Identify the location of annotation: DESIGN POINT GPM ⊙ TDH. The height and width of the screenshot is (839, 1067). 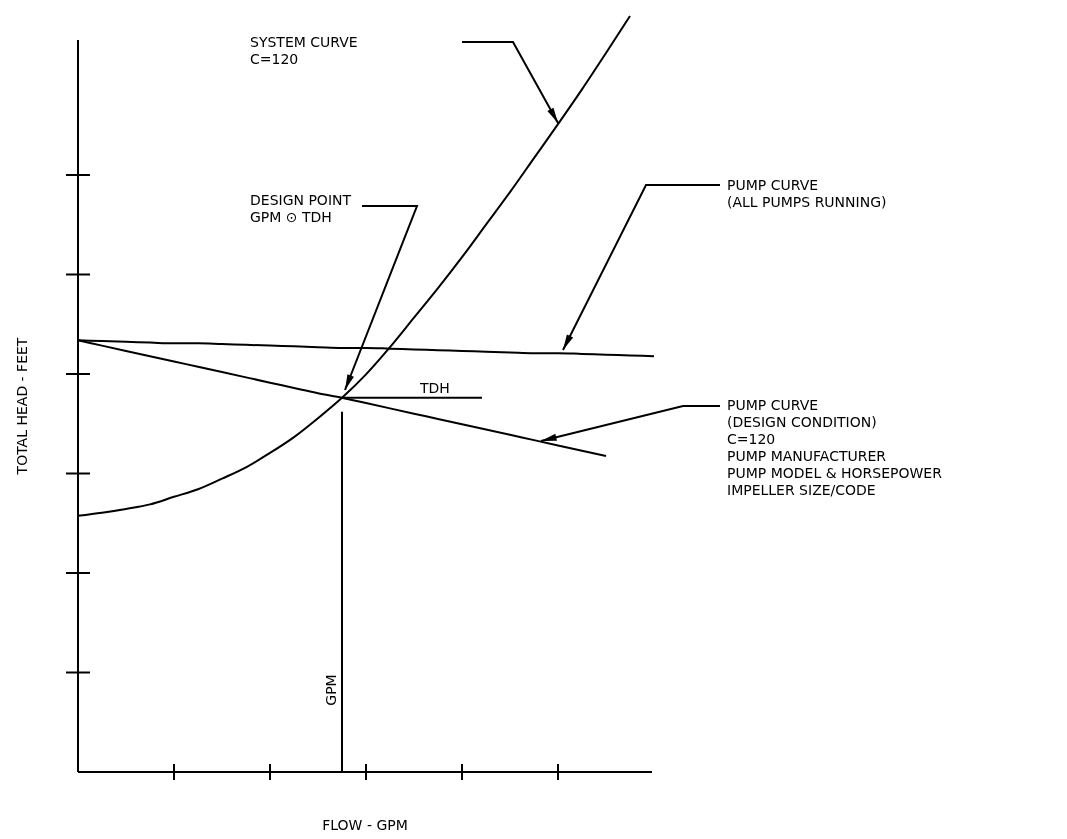
(301, 208).